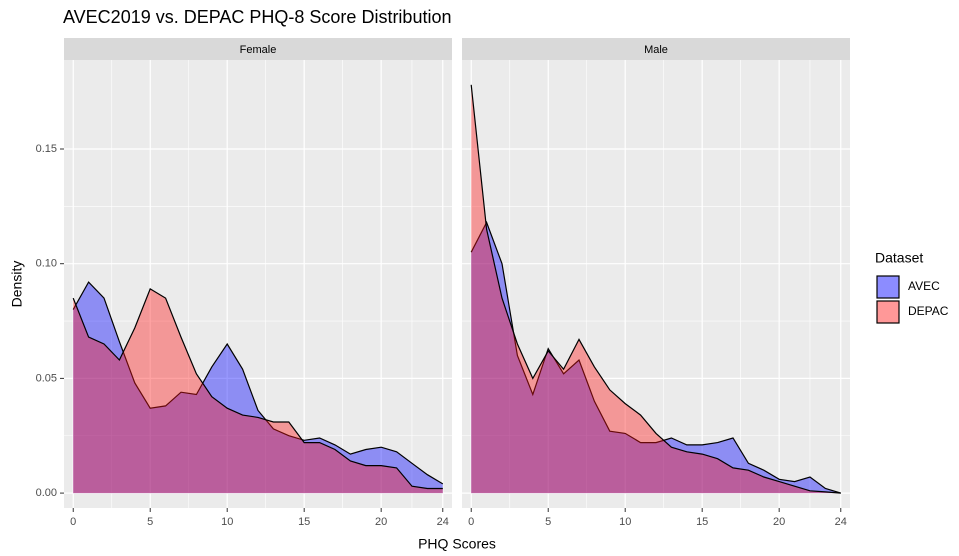  I want to click on x-axis-label: PHQ Scores, so click(457, 544).